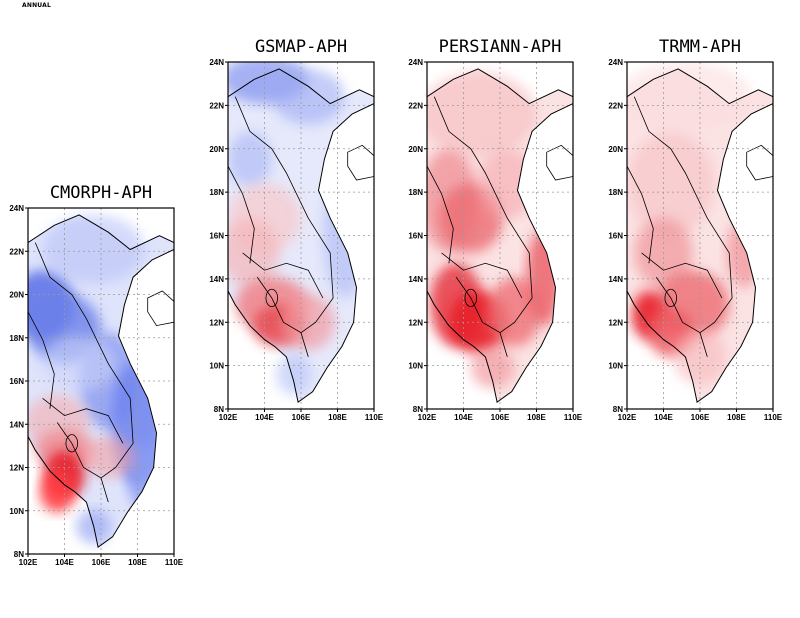 This screenshot has width=800, height=618. I want to click on title-cmorph: CMORPH-APH, so click(101, 193).